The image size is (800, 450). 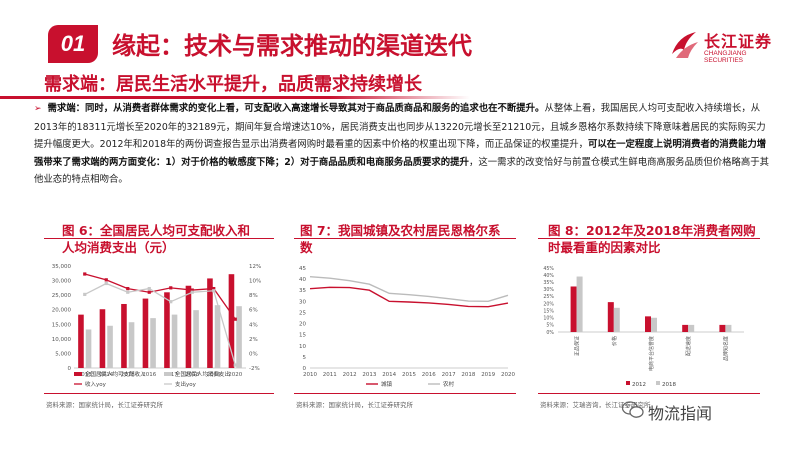 I want to click on legend-label: 全国居民人均可支配收入, so click(x=115, y=374).